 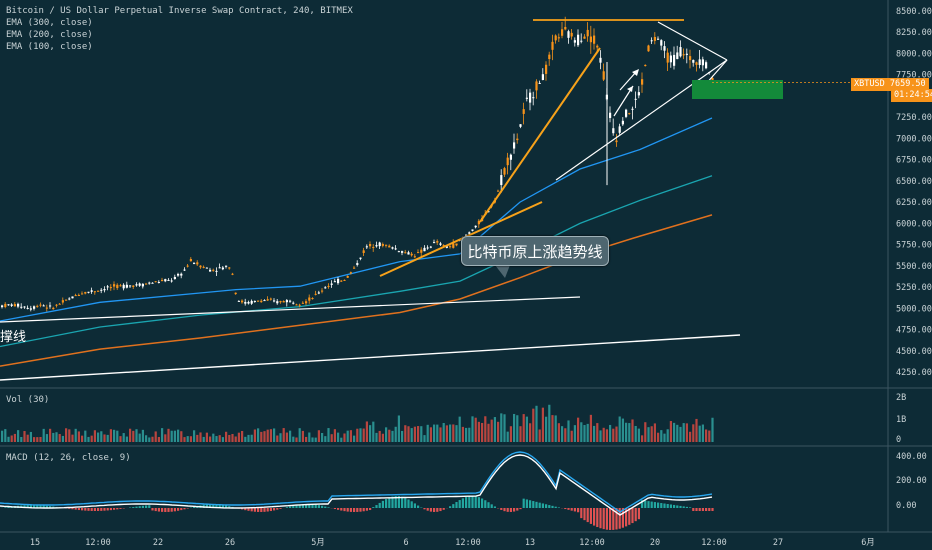 I want to click on price-tag-price: 7659.50, so click(x=907, y=84).